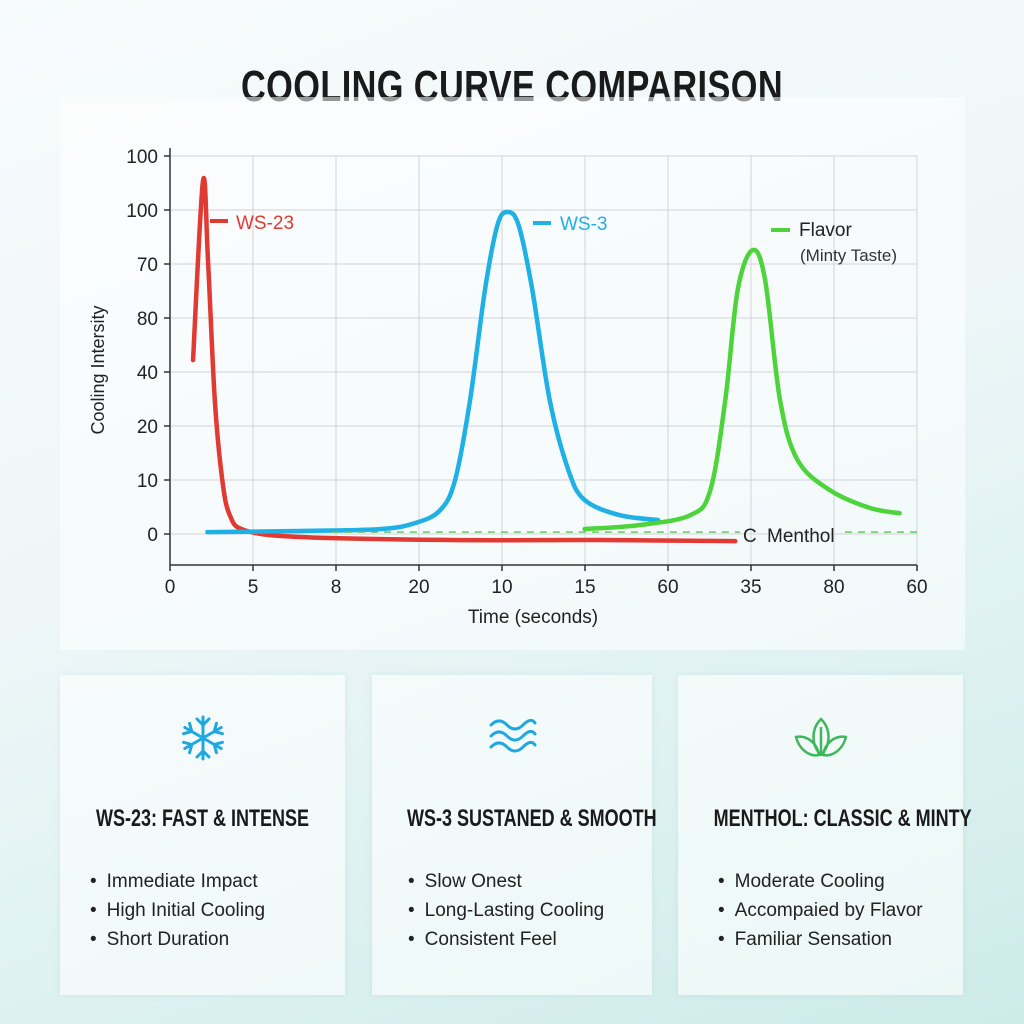 This screenshot has width=1024, height=1024. I want to click on leaf-icon, so click(820, 737).